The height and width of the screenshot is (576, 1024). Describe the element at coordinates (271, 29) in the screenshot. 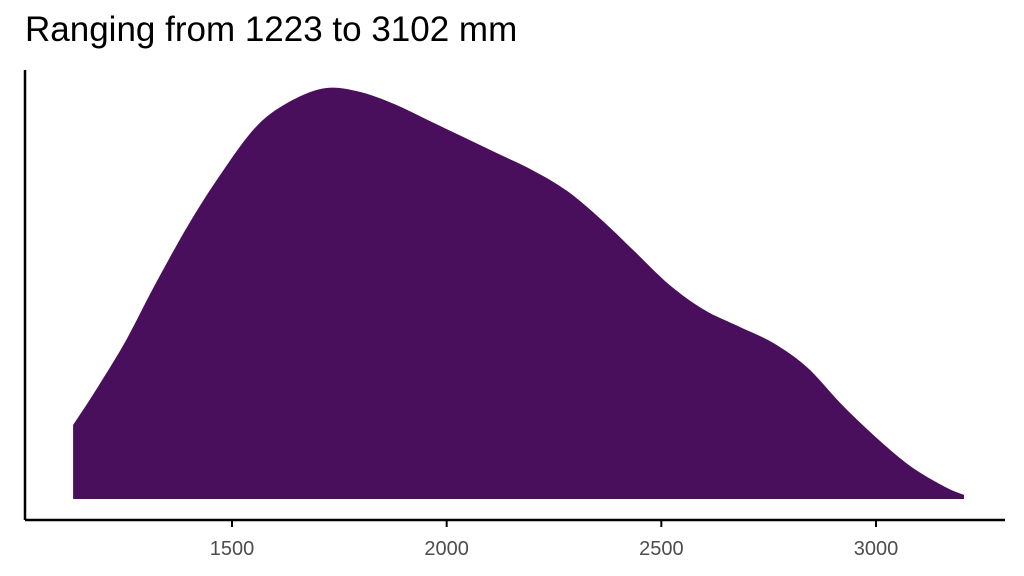

I see `chart-title: Ranging from 1223 to 3102 mm` at that location.